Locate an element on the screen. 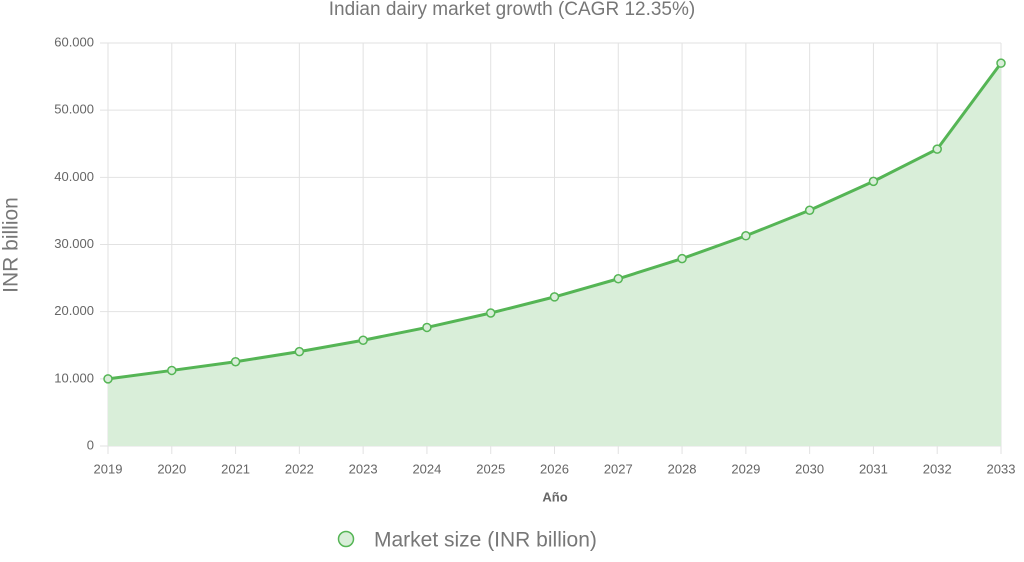 This screenshot has width=1024, height=562. x-tick-label: 2023 is located at coordinates (363, 468).